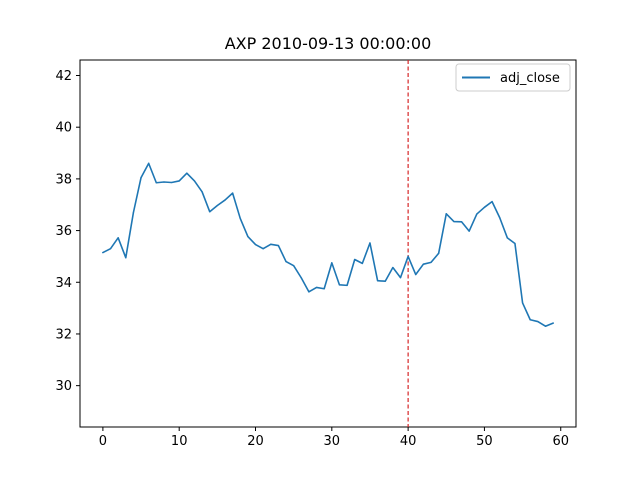  I want to click on x-tick-label: 30, so click(332, 441).